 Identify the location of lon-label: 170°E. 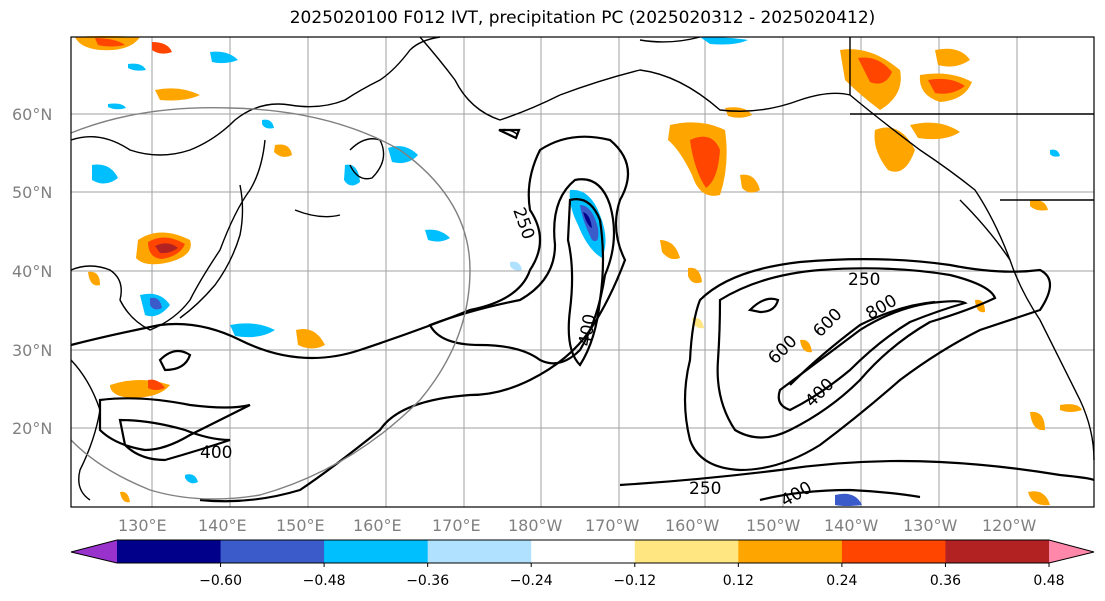
(456, 525).